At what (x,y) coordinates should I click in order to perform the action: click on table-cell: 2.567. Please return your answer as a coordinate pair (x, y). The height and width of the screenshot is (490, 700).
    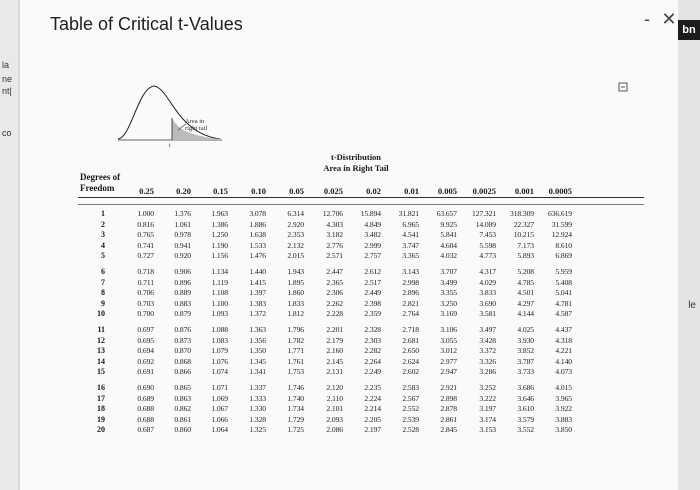
    Looking at the image, I should click on (410, 398).